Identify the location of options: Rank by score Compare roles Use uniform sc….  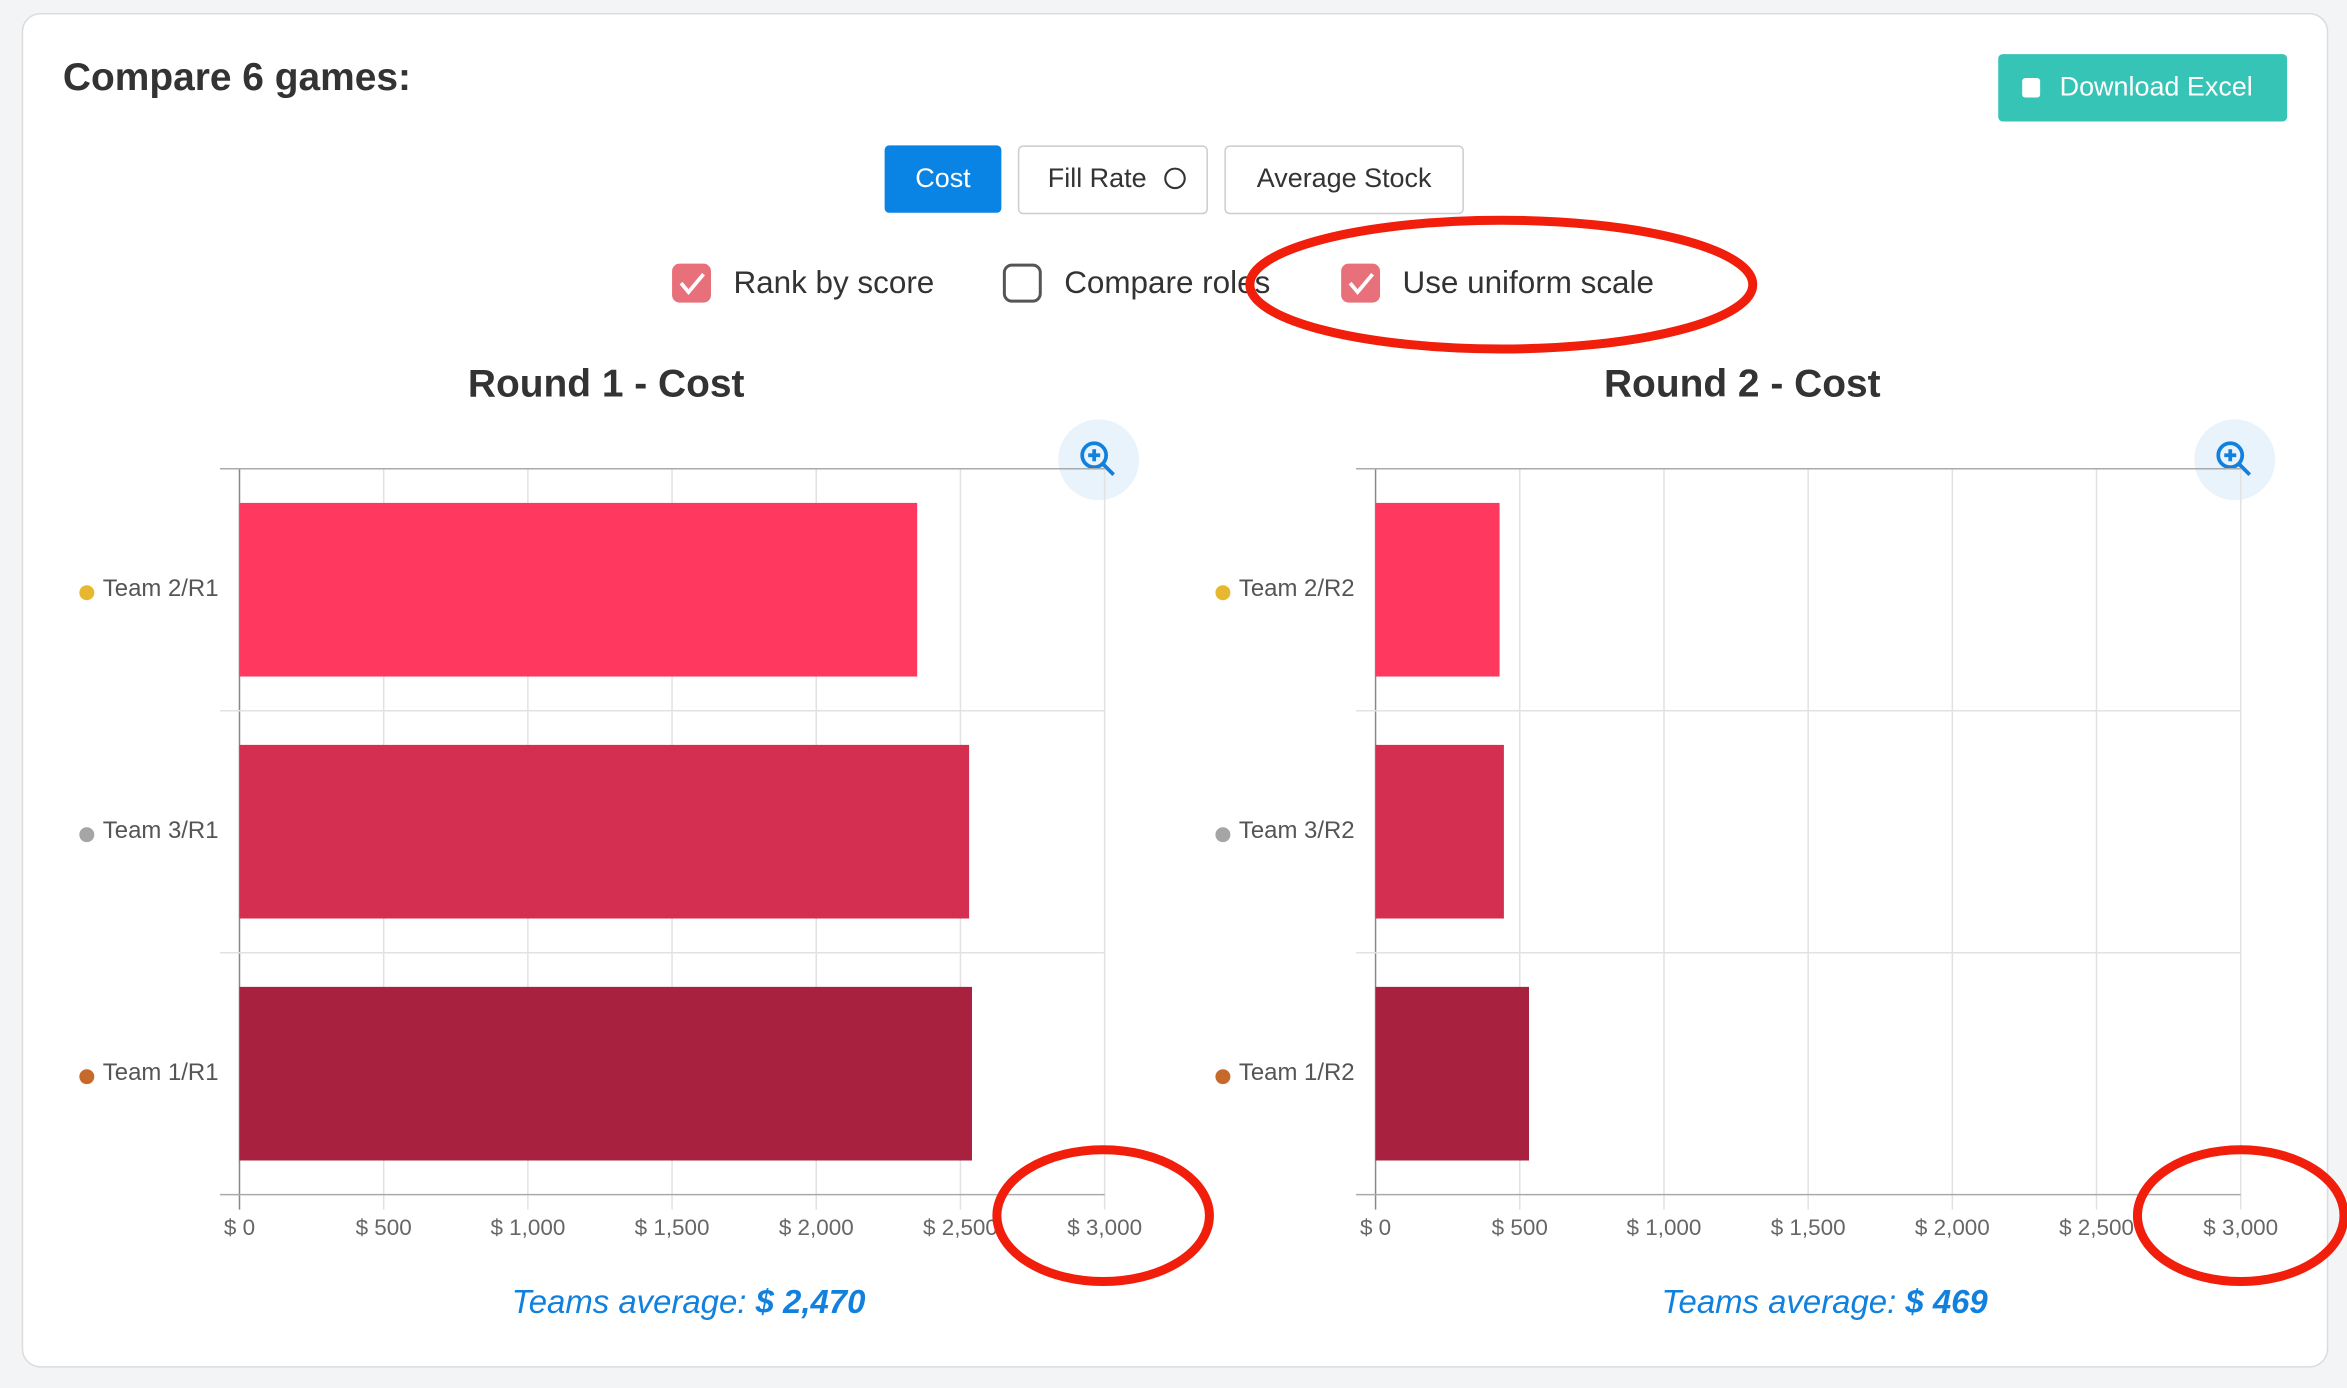
(1163, 283).